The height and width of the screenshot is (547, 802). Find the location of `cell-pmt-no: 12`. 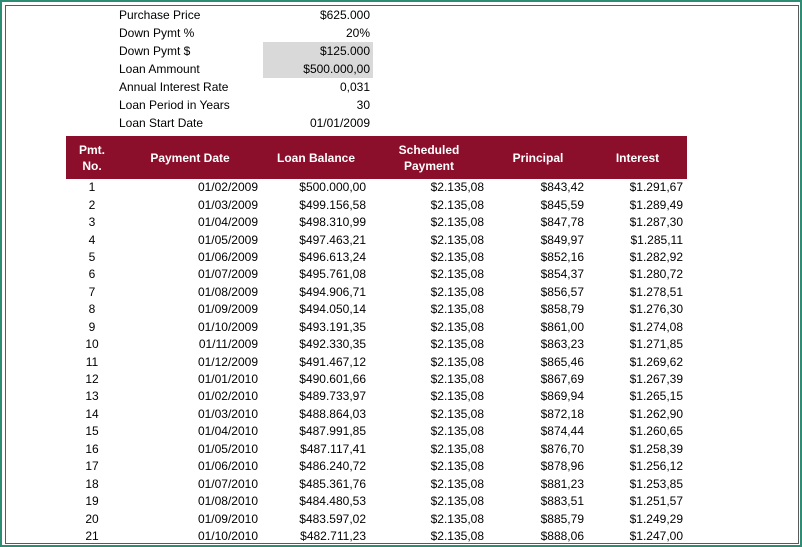

cell-pmt-no: 12 is located at coordinates (92, 379).